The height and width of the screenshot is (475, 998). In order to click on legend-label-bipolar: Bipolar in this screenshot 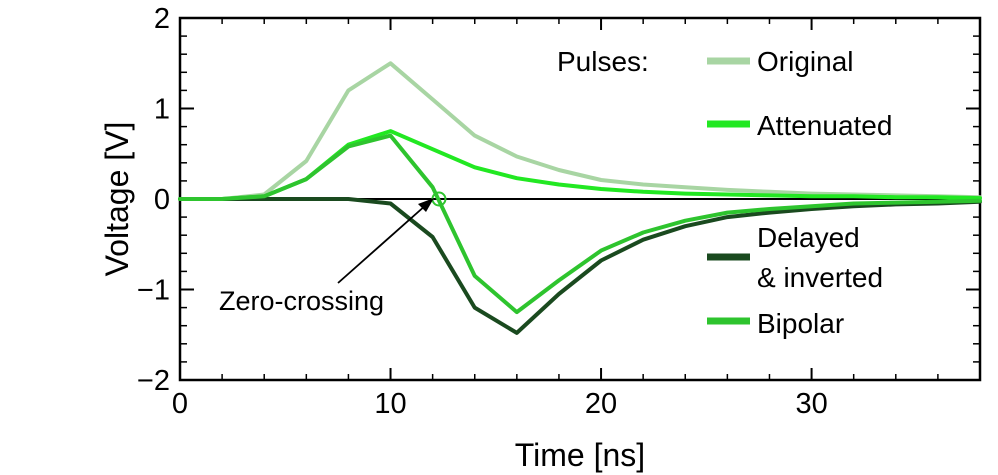, I will do `click(800, 323)`.